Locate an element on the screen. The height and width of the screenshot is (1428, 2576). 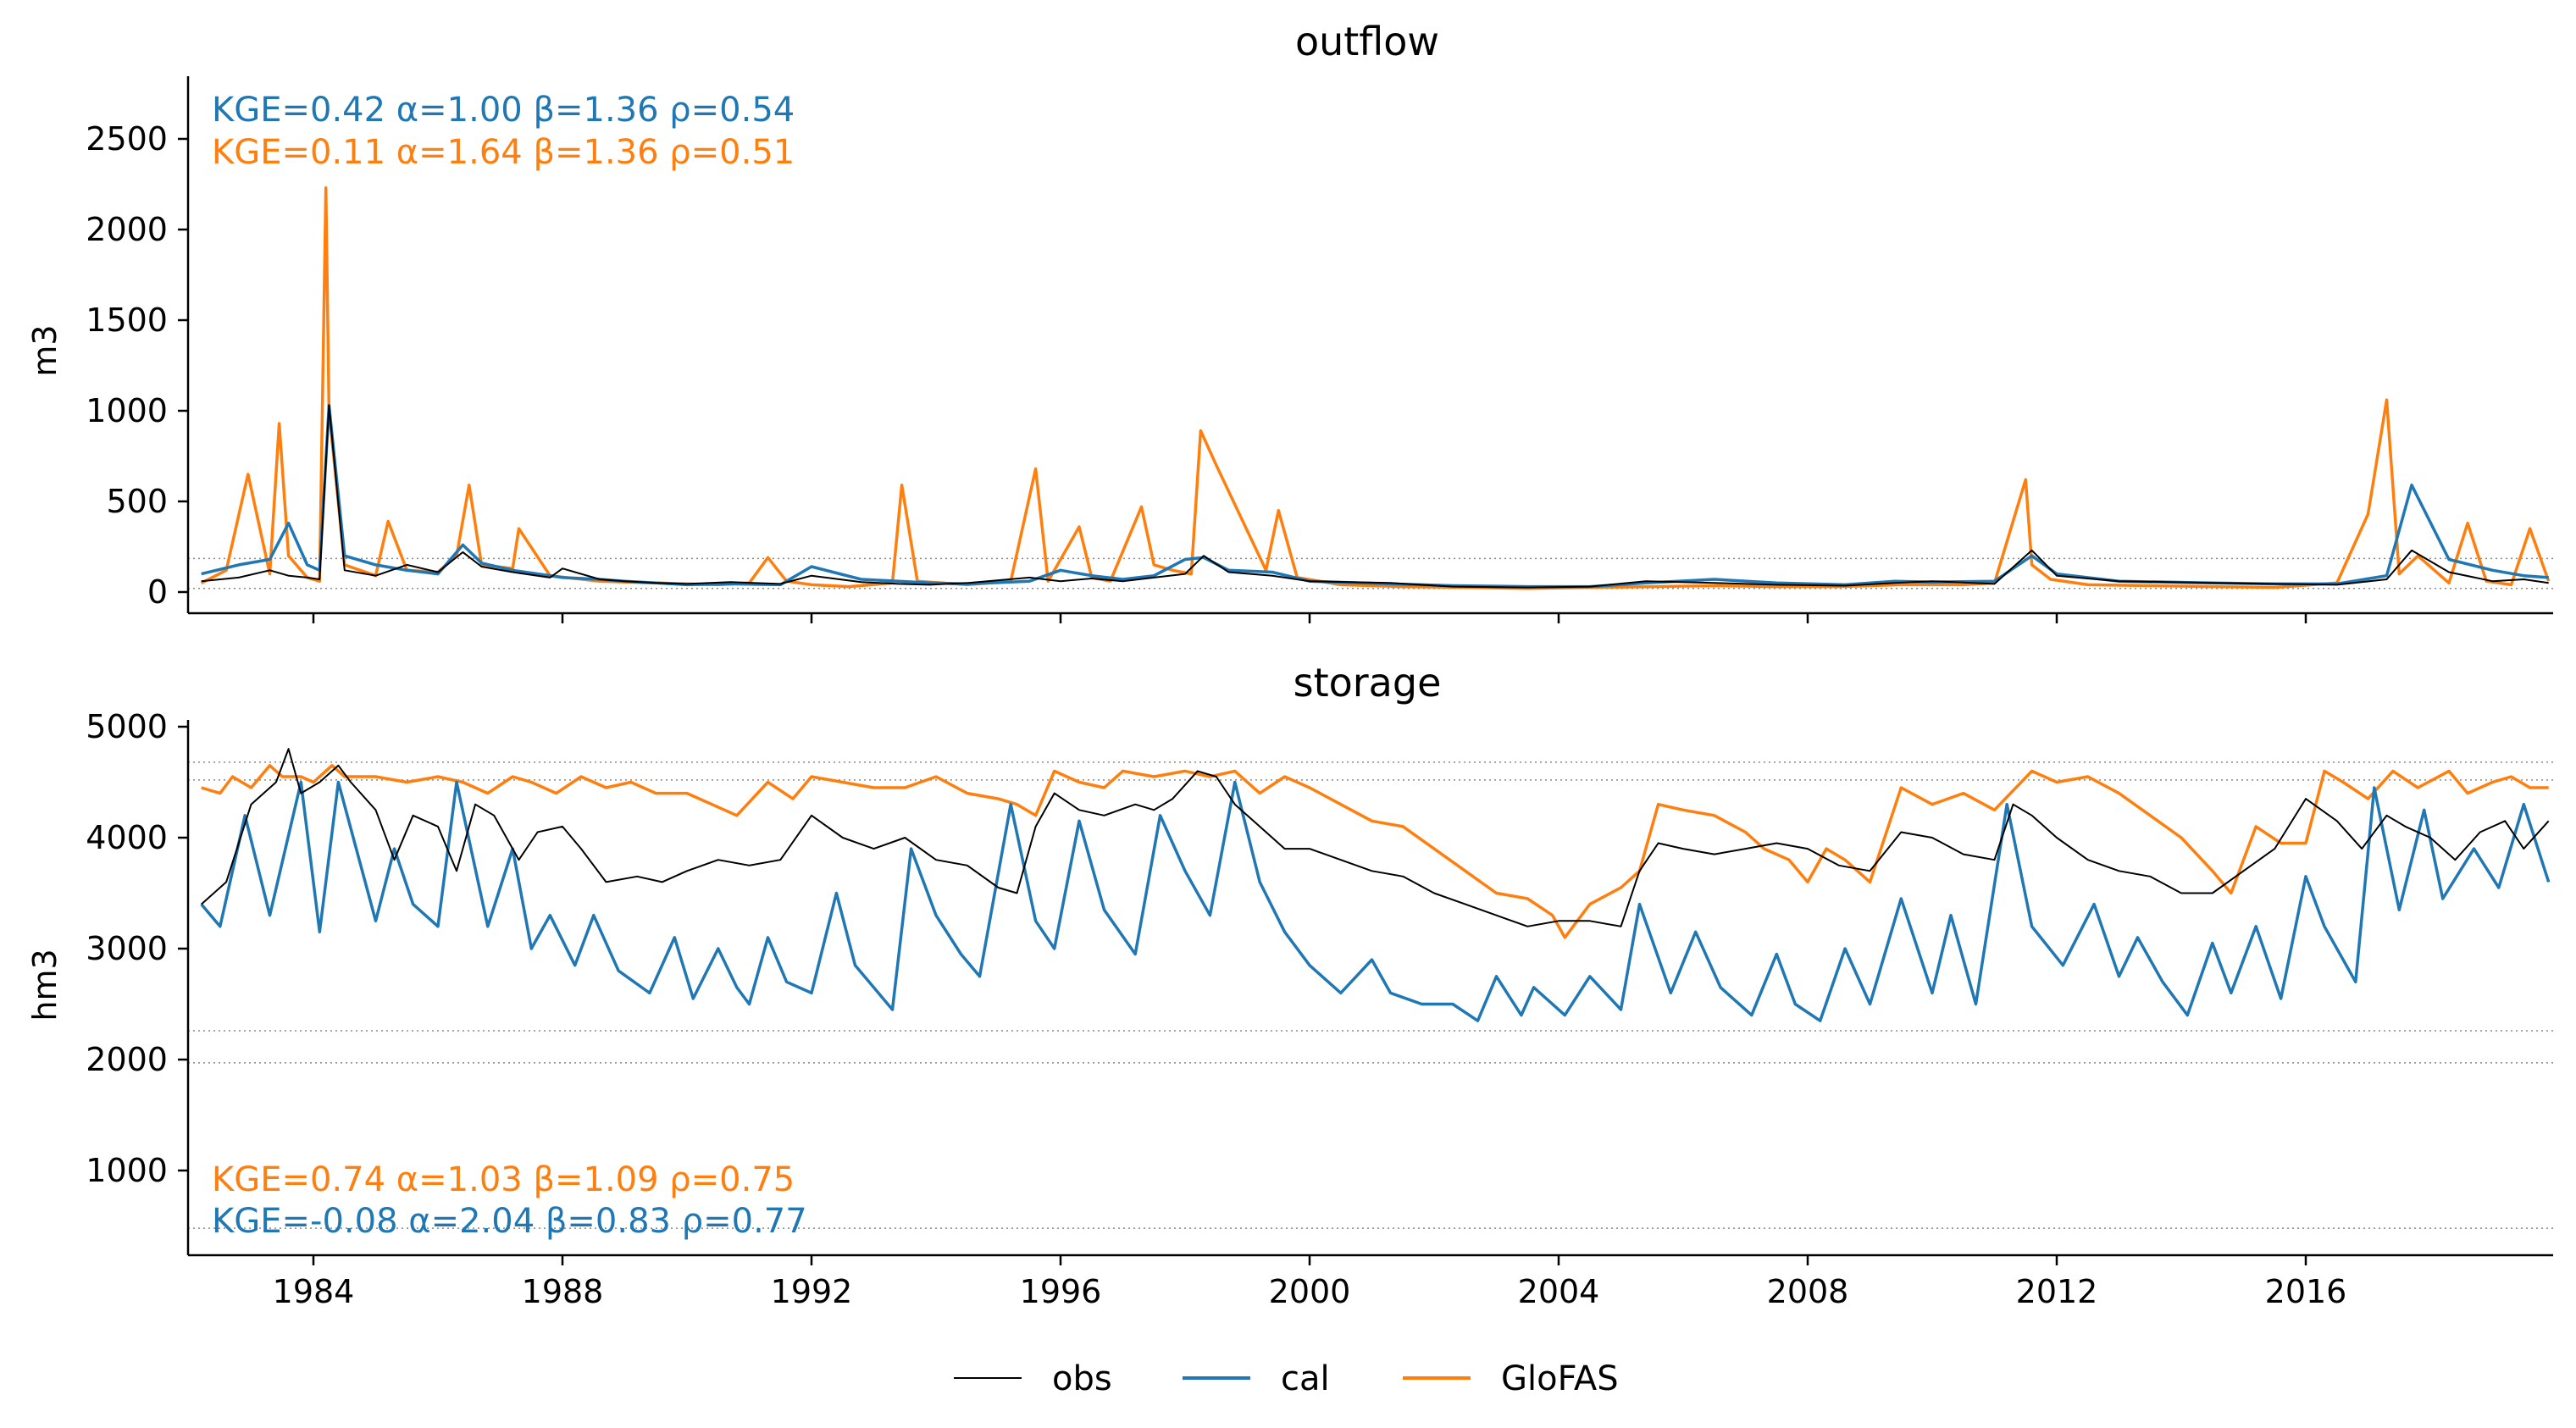
x-tick-label: 1984 is located at coordinates (314, 1291).